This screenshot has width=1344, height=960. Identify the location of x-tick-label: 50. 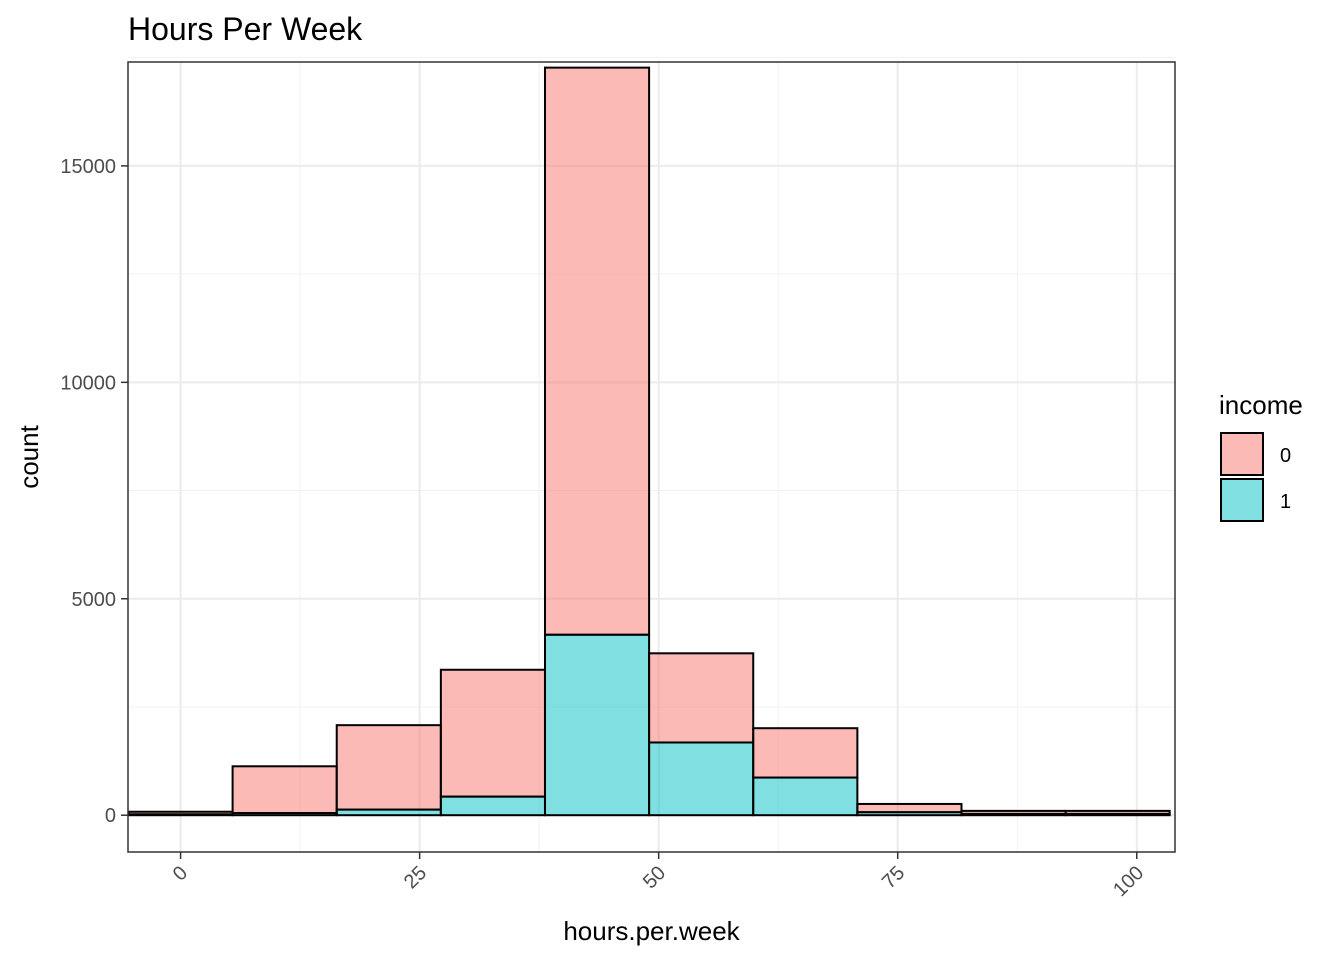
(654, 877).